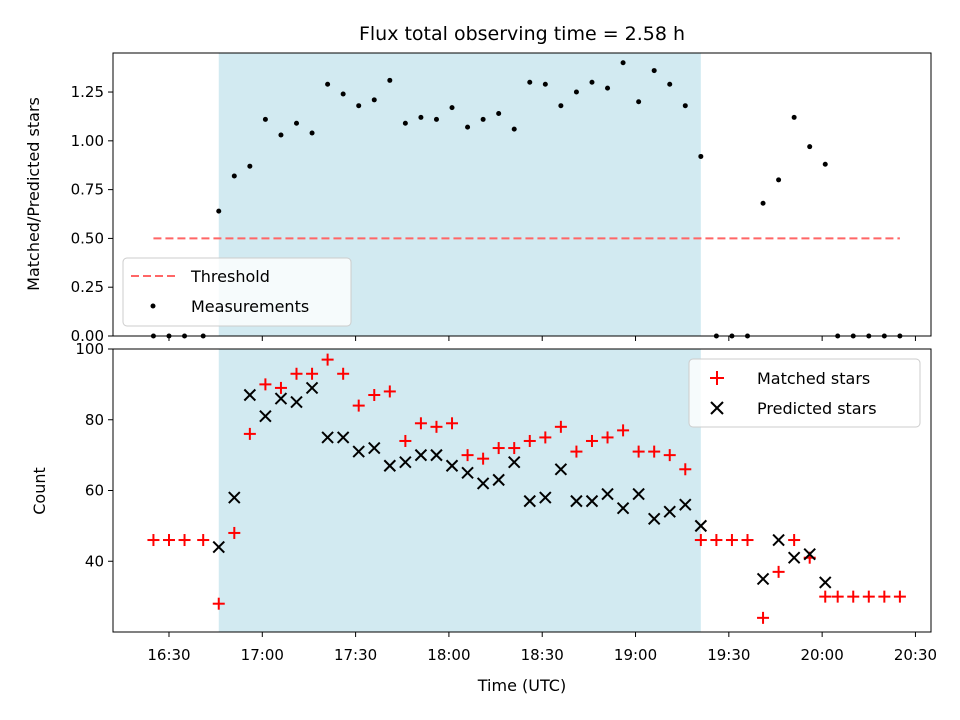  I want to click on top-y-tick-label: 0.25, so click(87, 287).